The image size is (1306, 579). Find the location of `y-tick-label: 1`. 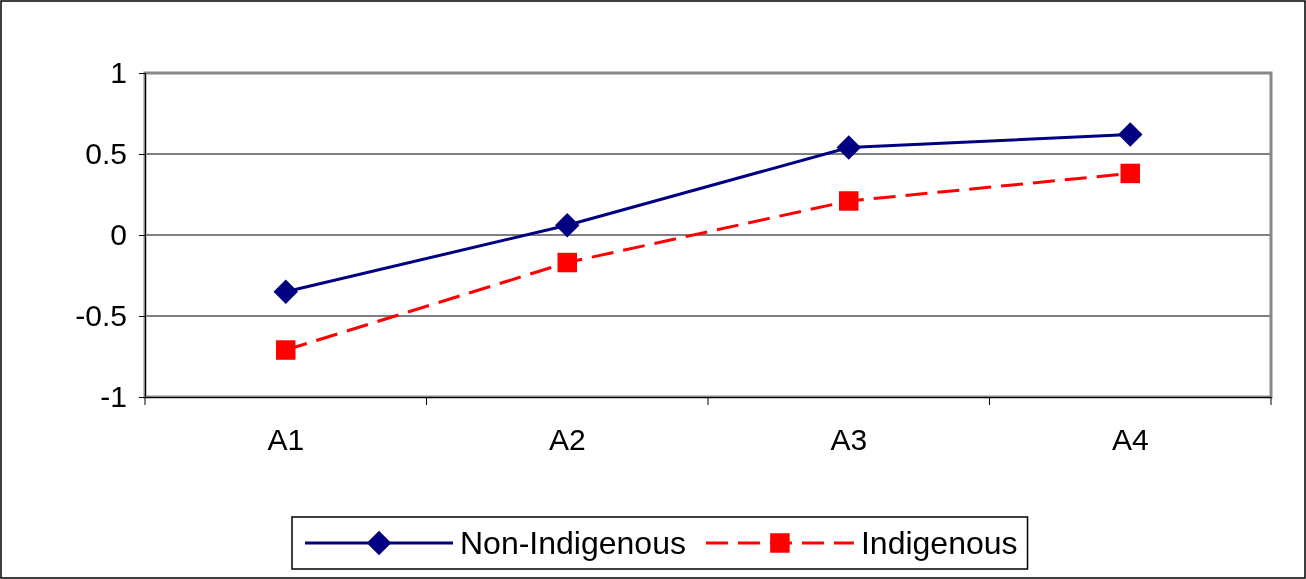

y-tick-label: 1 is located at coordinates (118, 73).